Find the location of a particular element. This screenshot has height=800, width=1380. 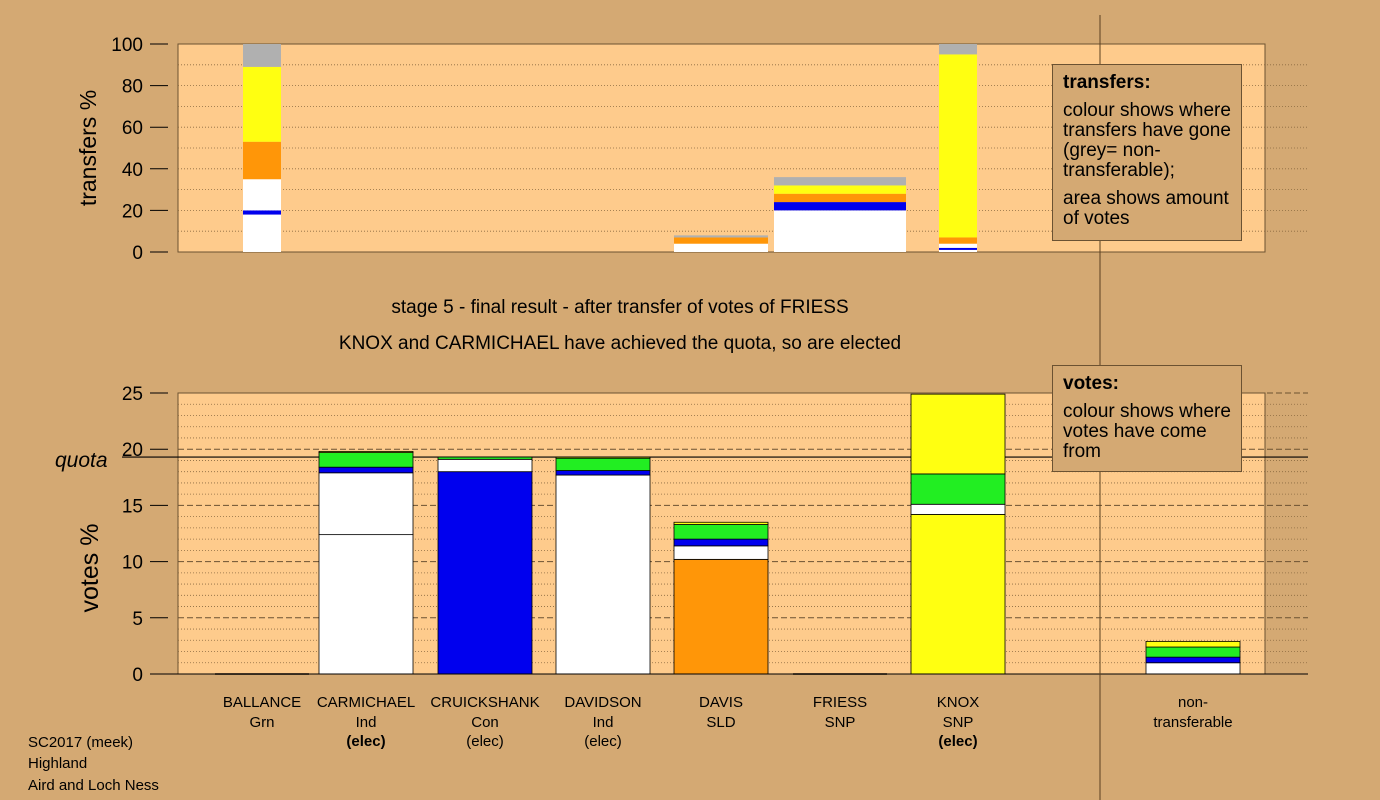

transfers-y-tick-label: 80 is located at coordinates (132, 87).